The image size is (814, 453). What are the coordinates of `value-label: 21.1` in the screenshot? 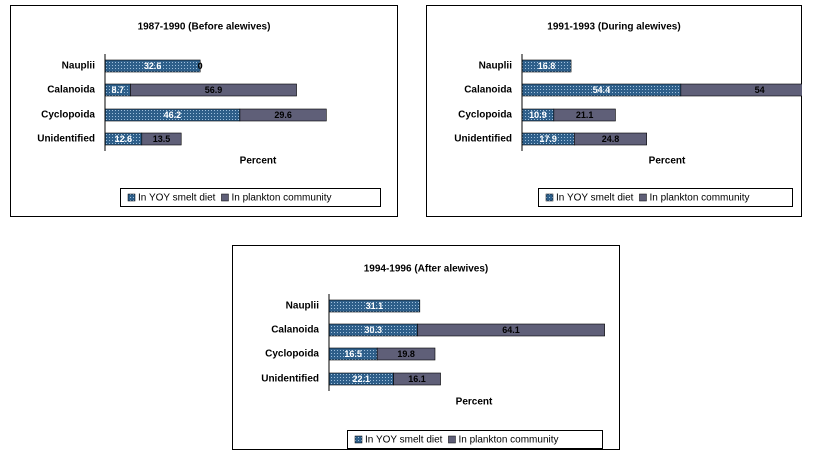 It's located at (585, 115).